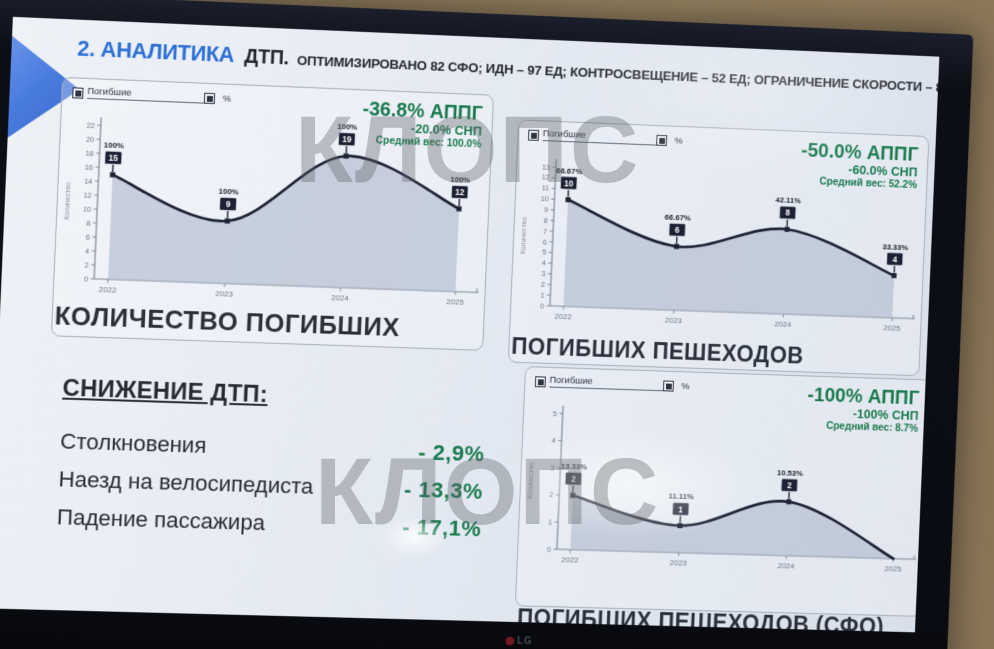 This screenshot has height=649, width=994. Describe the element at coordinates (788, 201) in the screenshot. I see `svg-text: 42.11%` at that location.